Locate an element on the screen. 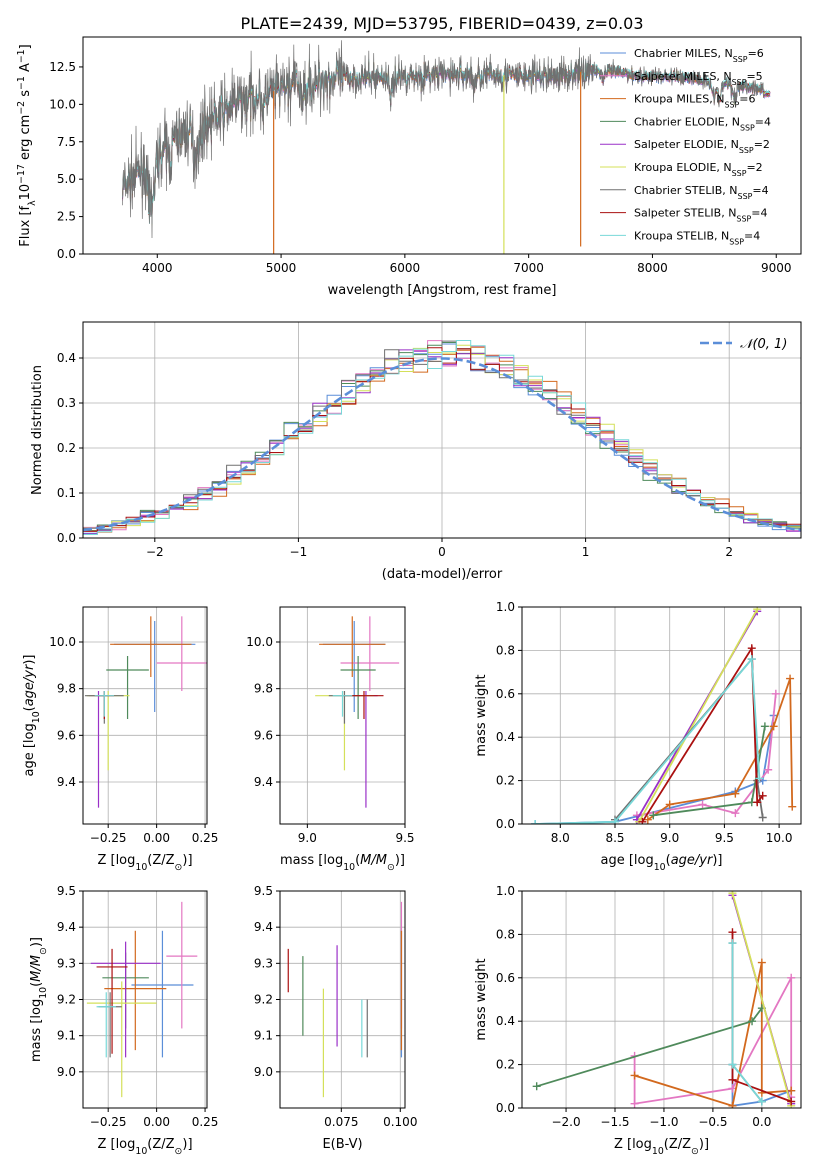  x-tick-label: 9.0 is located at coordinates (307, 838).